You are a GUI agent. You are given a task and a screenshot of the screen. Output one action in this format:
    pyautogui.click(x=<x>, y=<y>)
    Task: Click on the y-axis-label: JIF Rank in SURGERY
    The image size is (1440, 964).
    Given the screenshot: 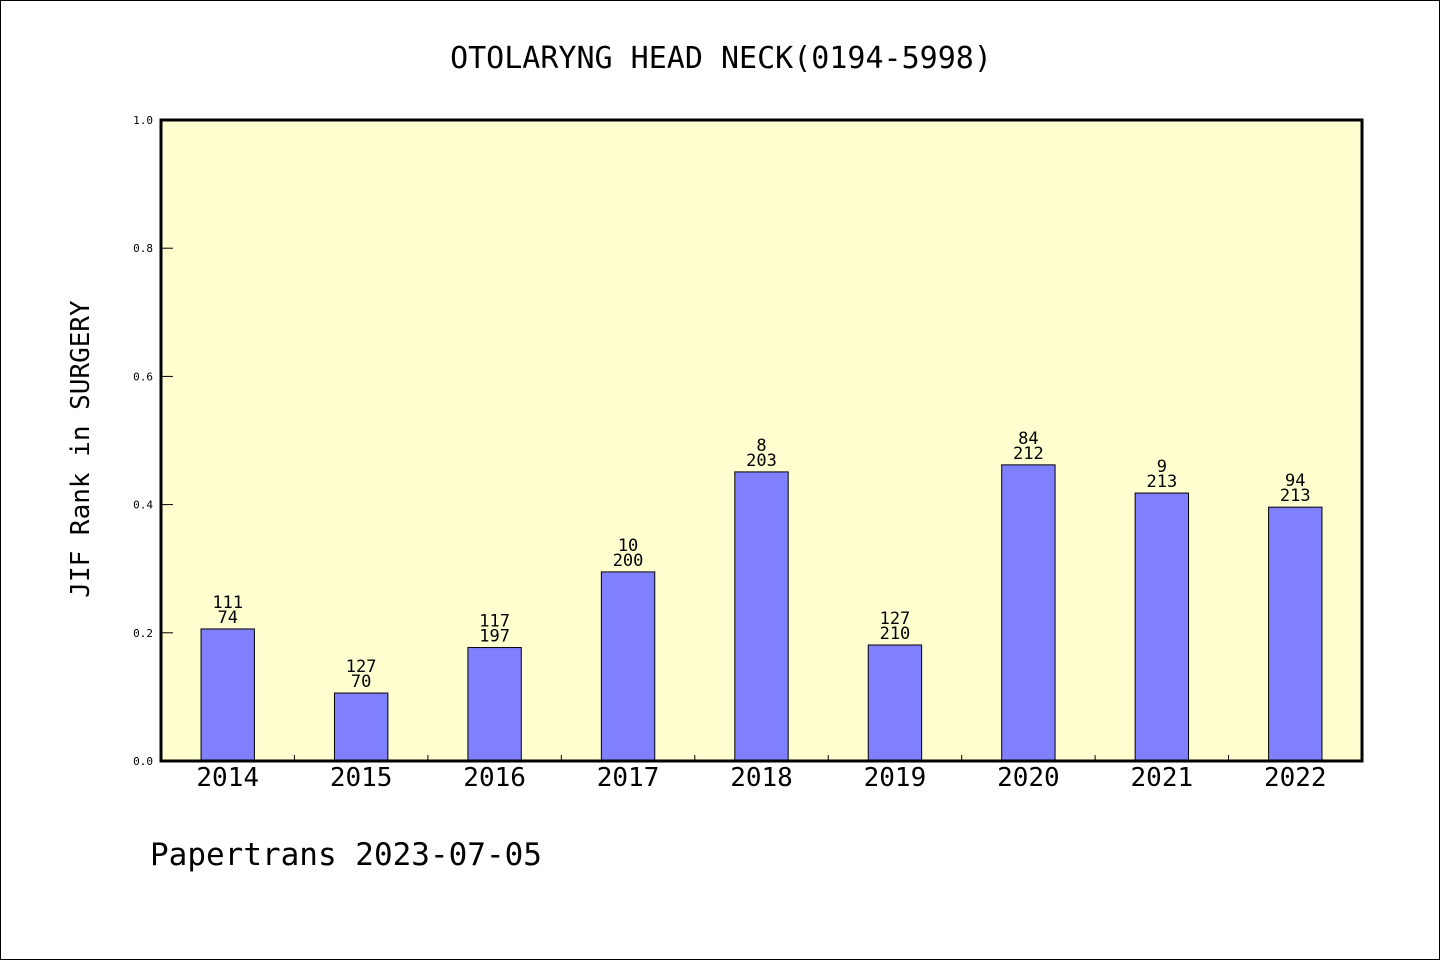 What is the action you would take?
    pyautogui.click(x=81, y=449)
    